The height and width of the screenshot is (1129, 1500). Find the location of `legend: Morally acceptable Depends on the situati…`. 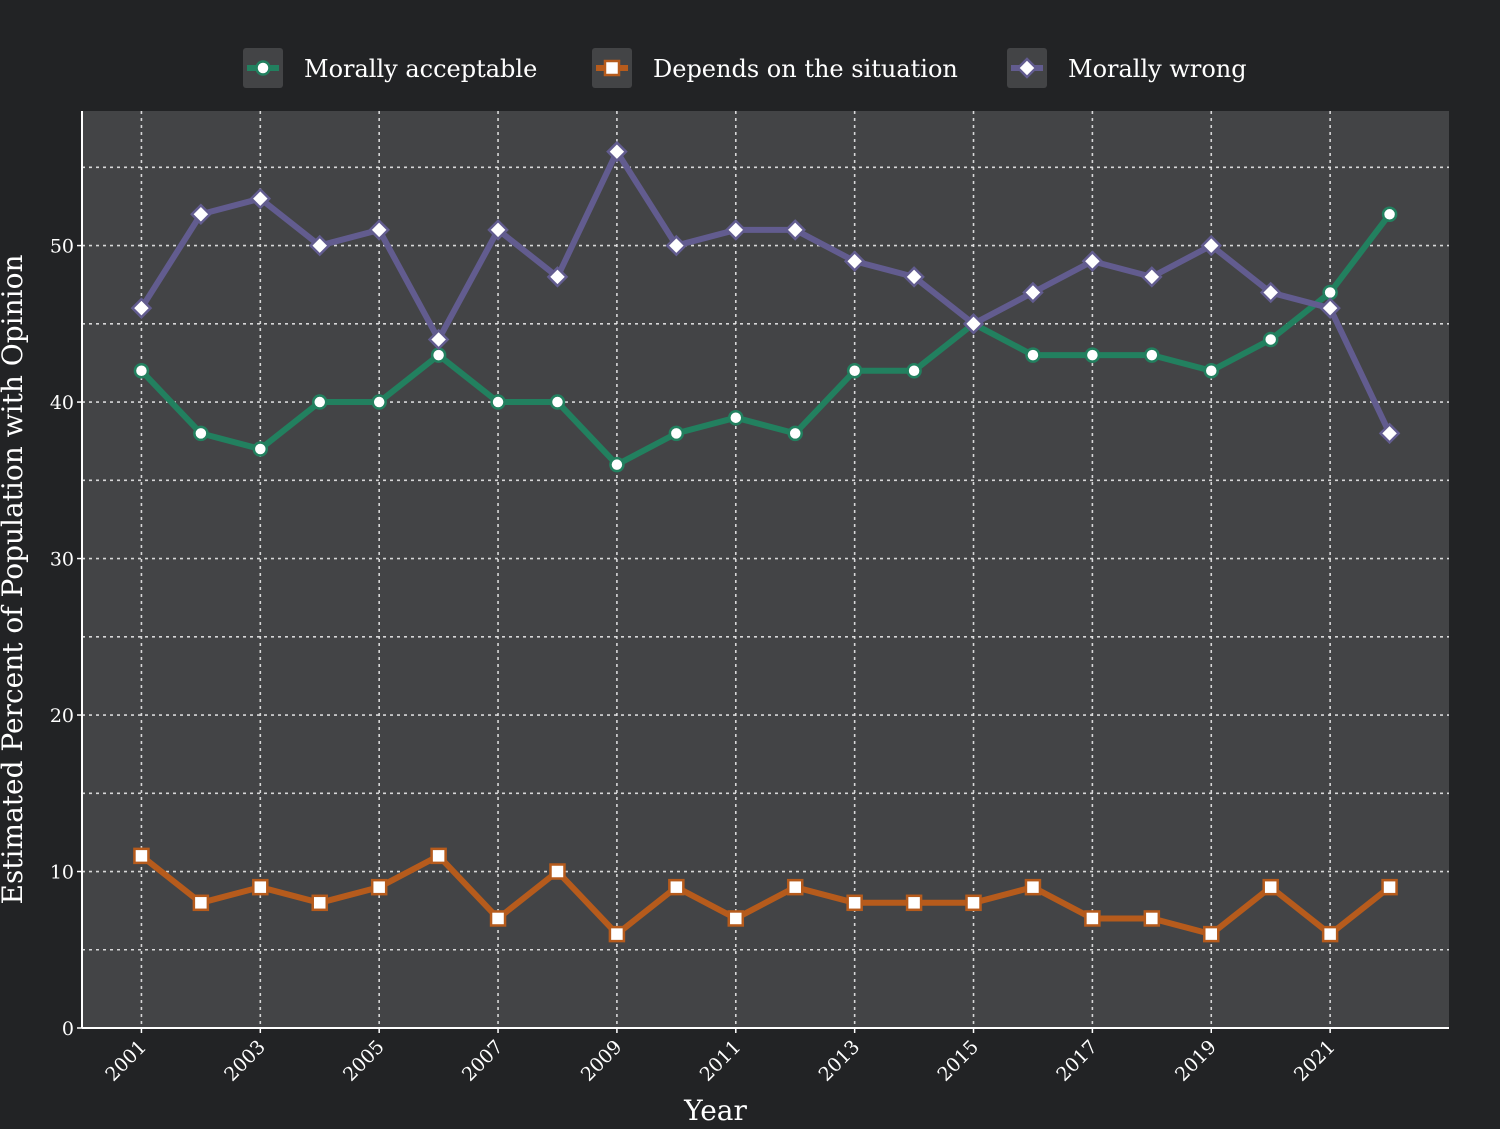

legend: Morally acceptable Depends on the situati… is located at coordinates (745, 68).